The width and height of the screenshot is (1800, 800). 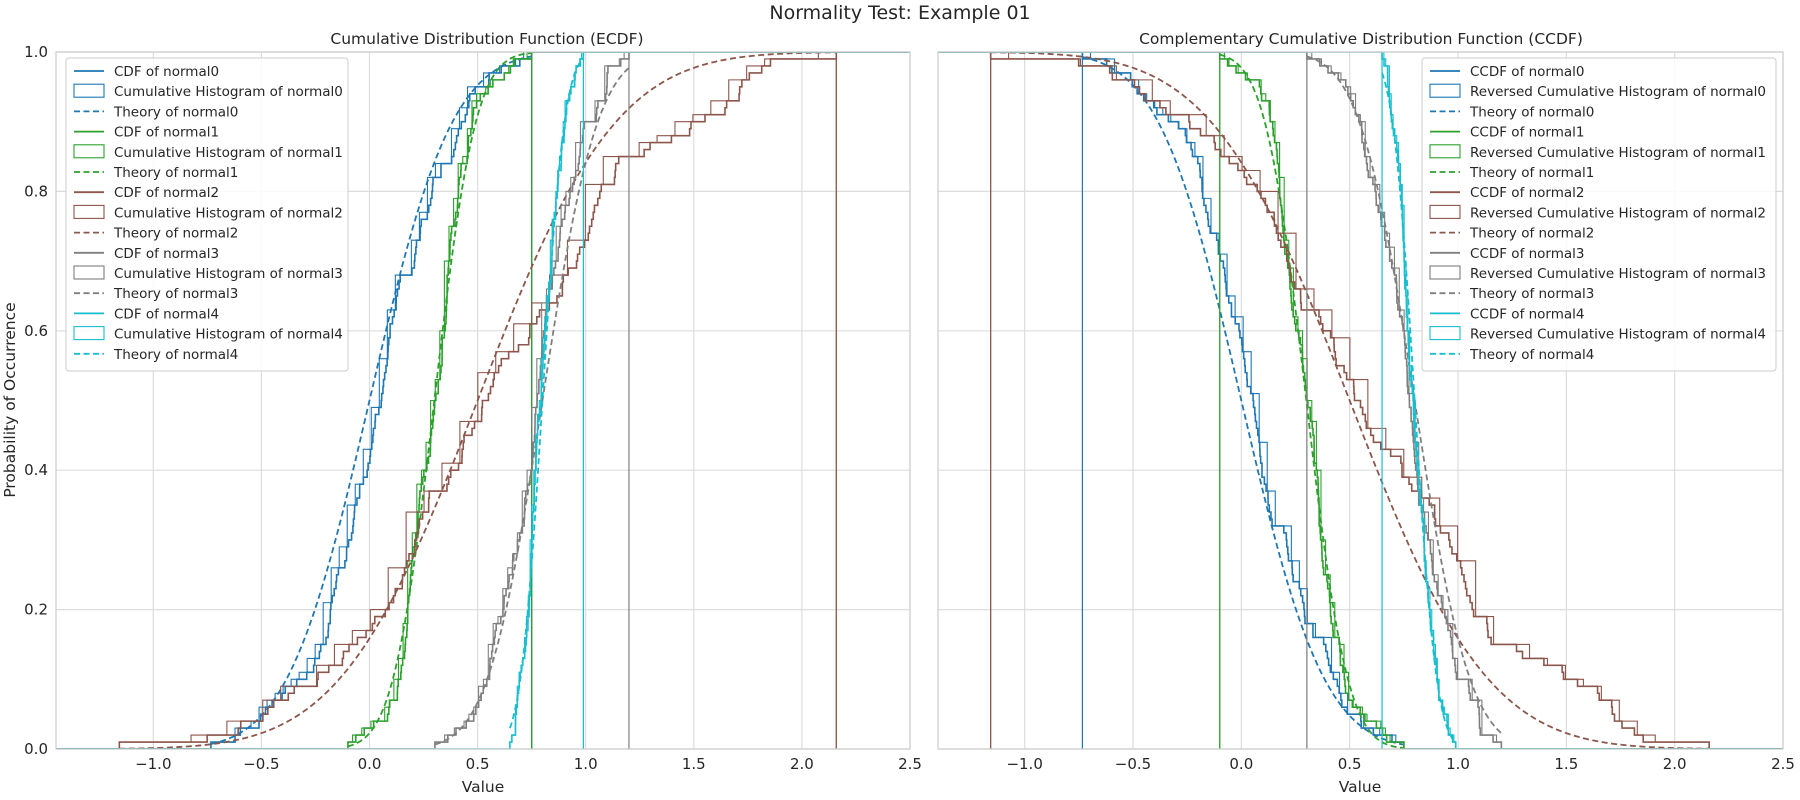 What do you see at coordinates (899, 13) in the screenshot?
I see `figure-title: Normality Test: Example 01` at bounding box center [899, 13].